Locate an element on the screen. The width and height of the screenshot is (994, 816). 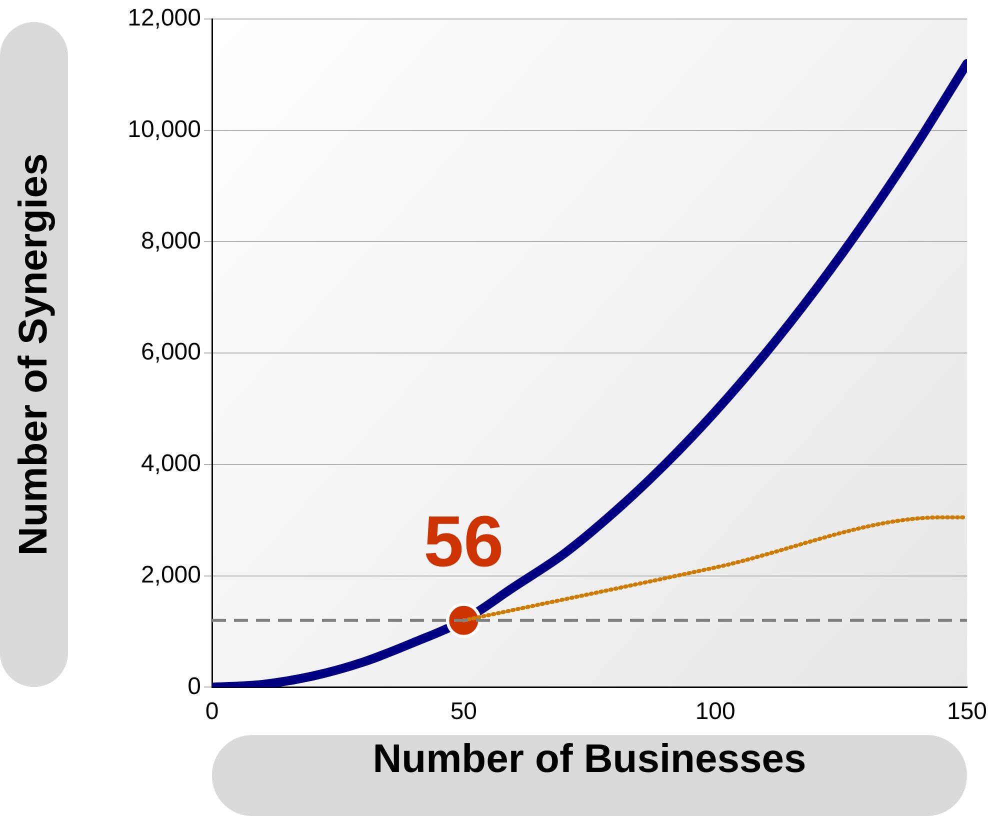
x-tick-label: 0 is located at coordinates (212, 712).